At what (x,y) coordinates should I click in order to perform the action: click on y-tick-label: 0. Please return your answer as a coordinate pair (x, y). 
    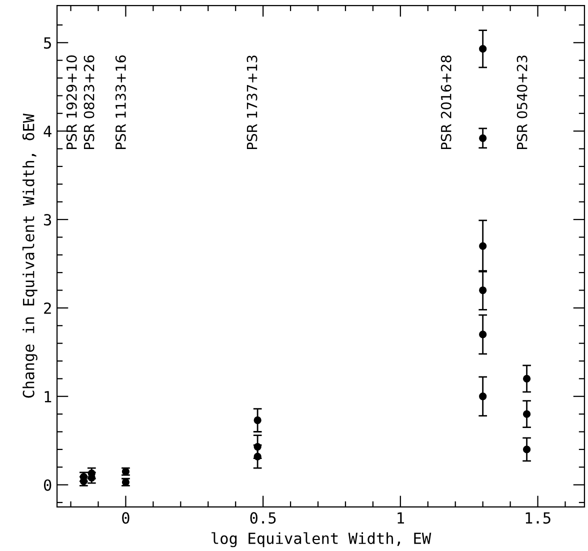
    Looking at the image, I should click on (48, 485).